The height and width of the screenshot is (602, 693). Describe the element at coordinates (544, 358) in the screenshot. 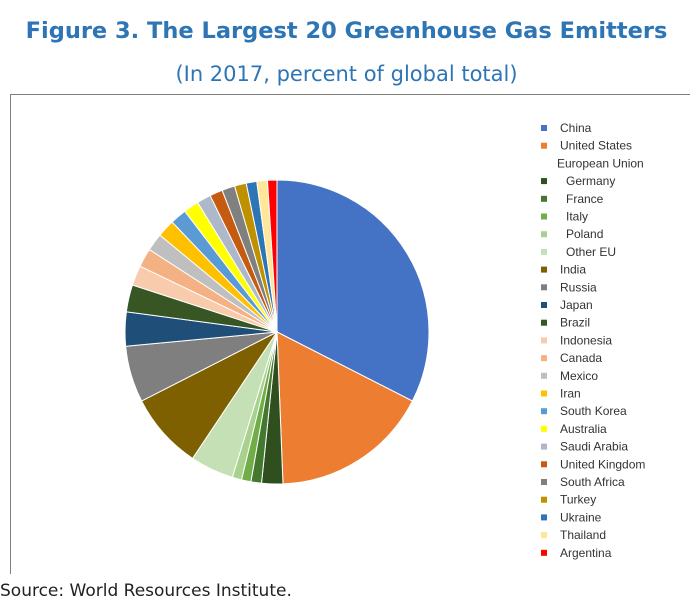

I see `legend-marker-canada` at that location.